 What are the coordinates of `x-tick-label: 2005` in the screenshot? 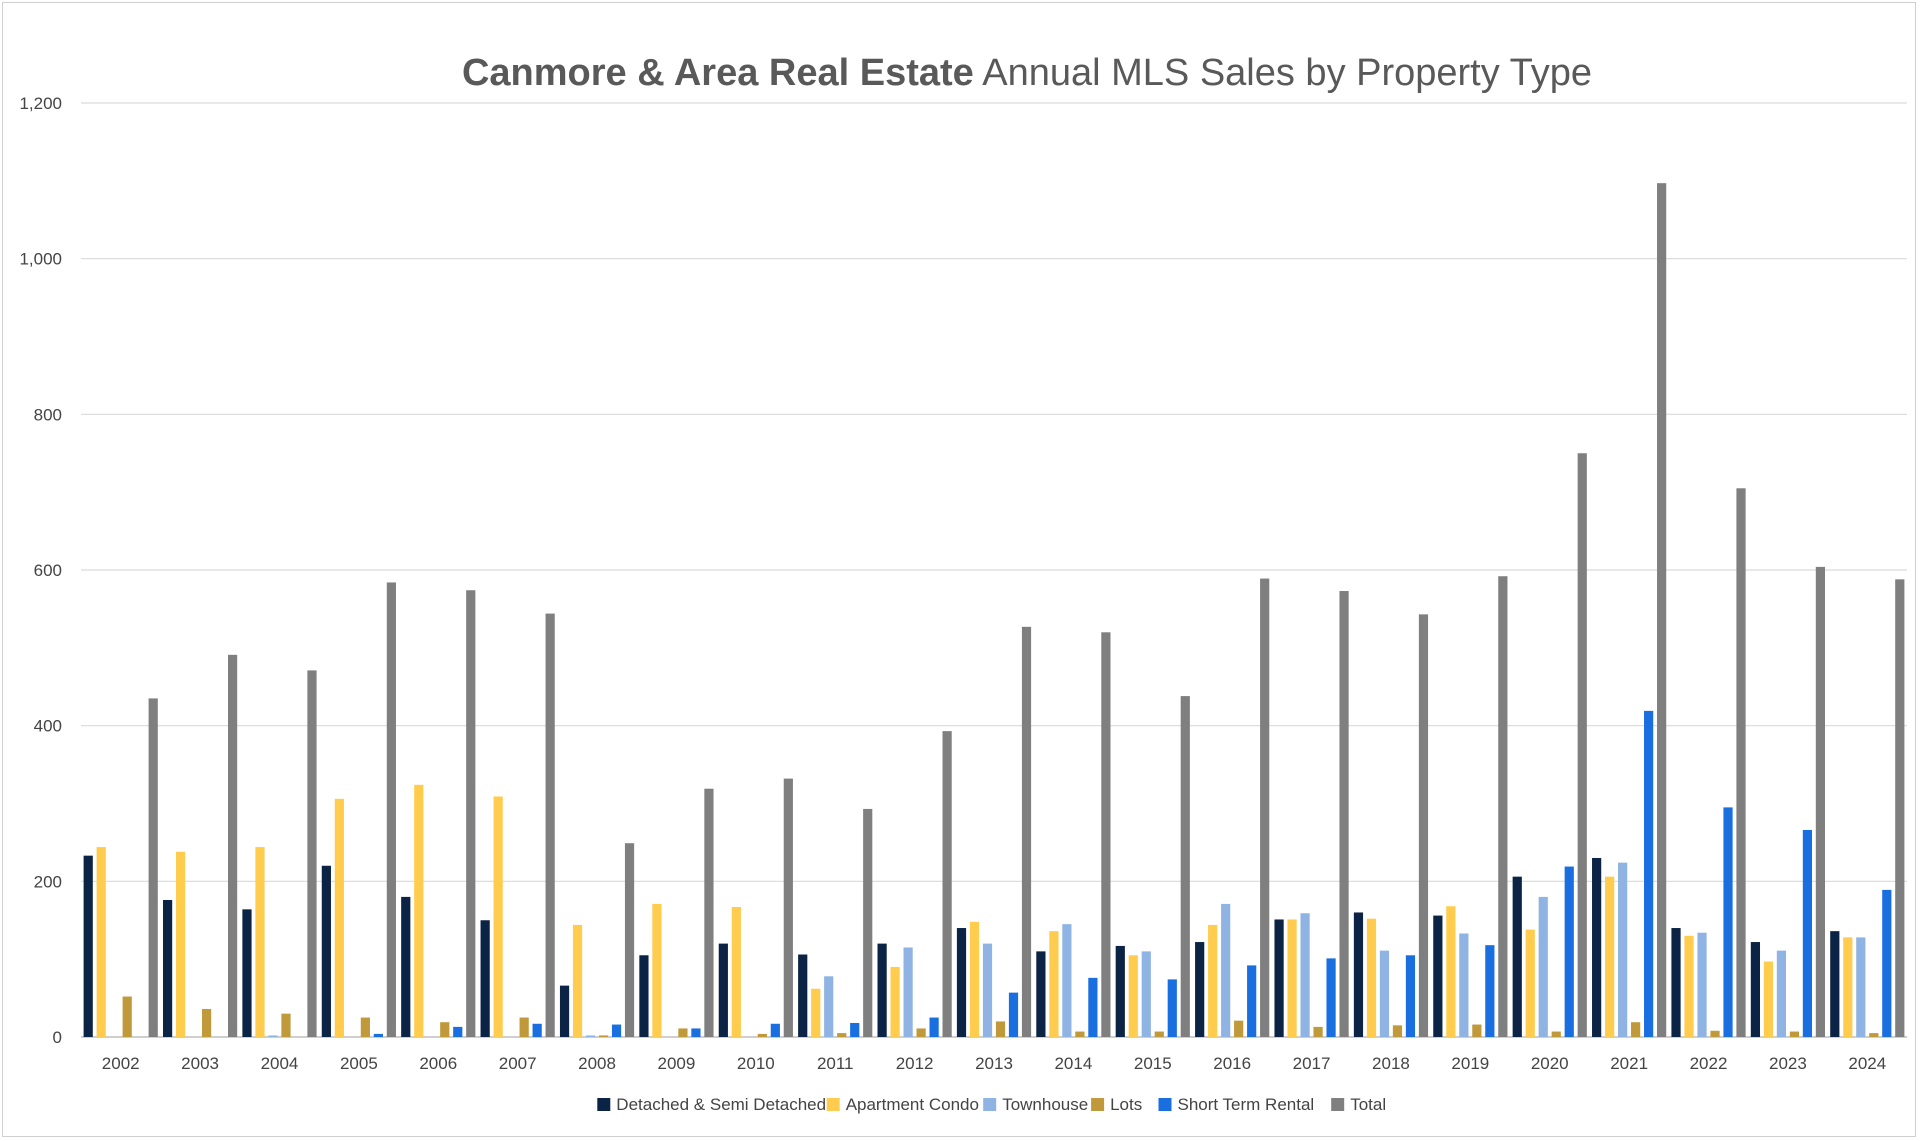 It's located at (359, 1063).